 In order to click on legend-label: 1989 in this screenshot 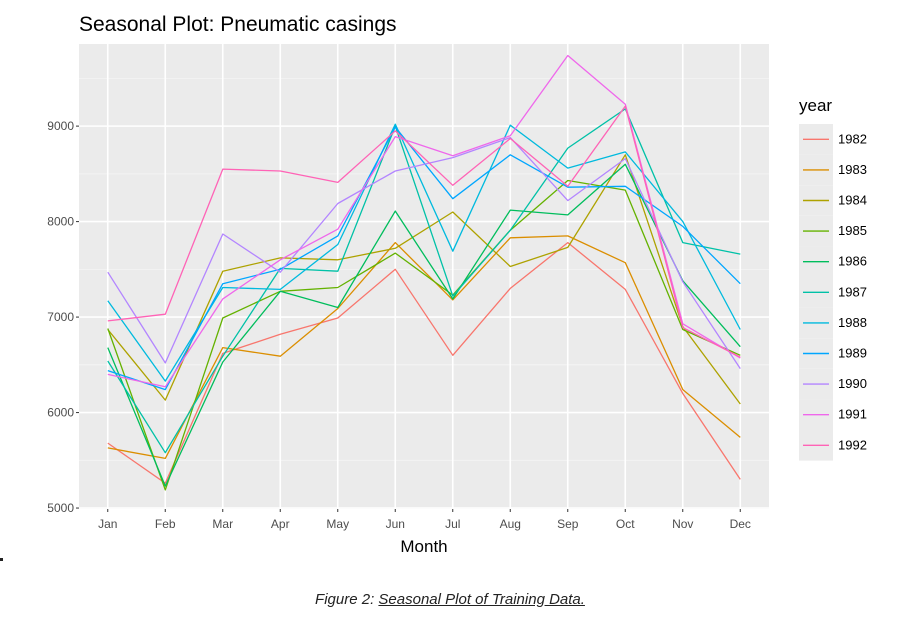, I will do `click(852, 353)`.